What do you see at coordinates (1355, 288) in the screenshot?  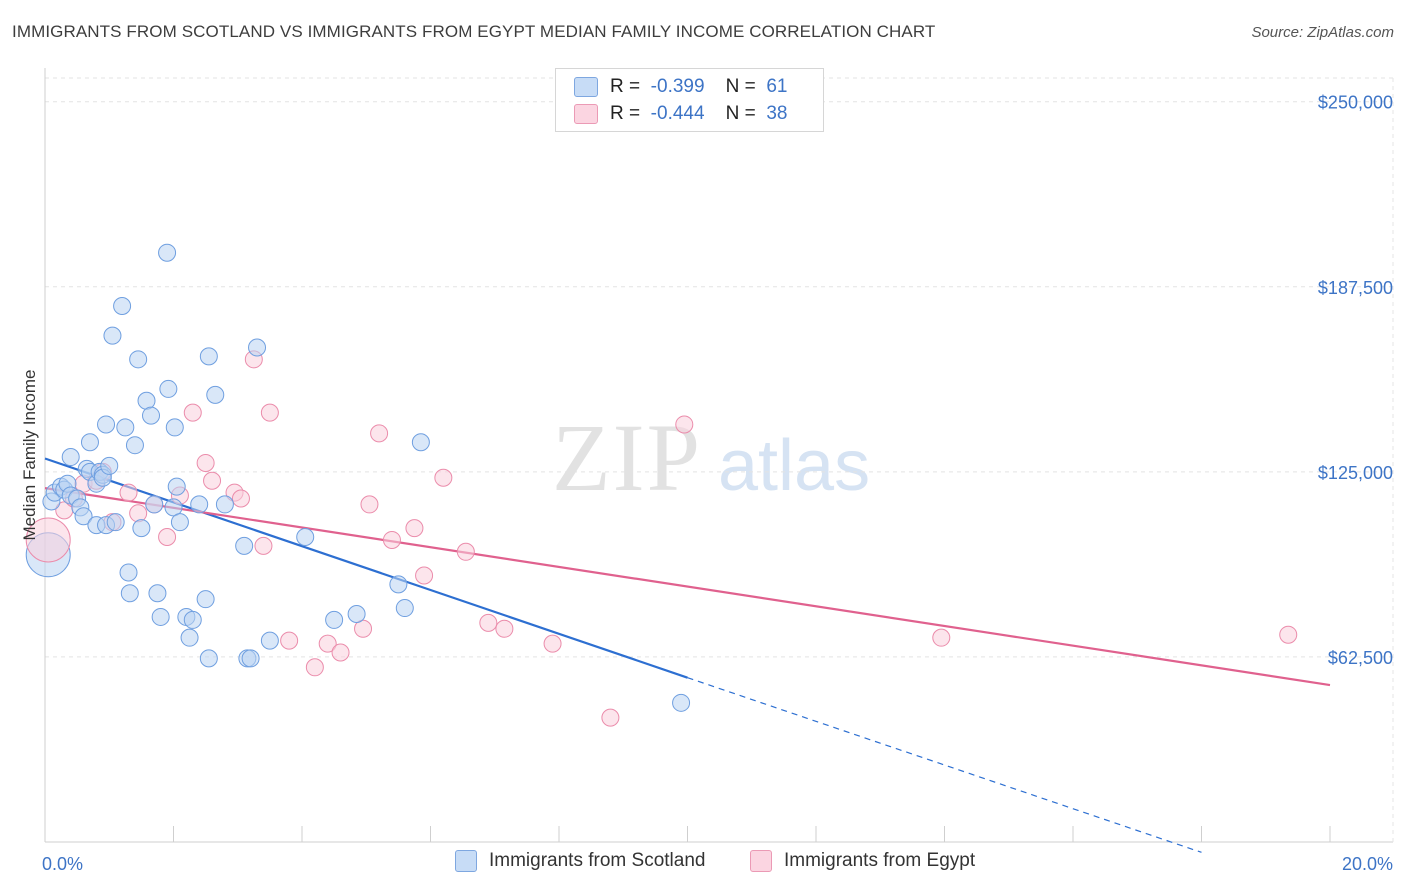 I see `y-tick-label: $187,500` at bounding box center [1355, 288].